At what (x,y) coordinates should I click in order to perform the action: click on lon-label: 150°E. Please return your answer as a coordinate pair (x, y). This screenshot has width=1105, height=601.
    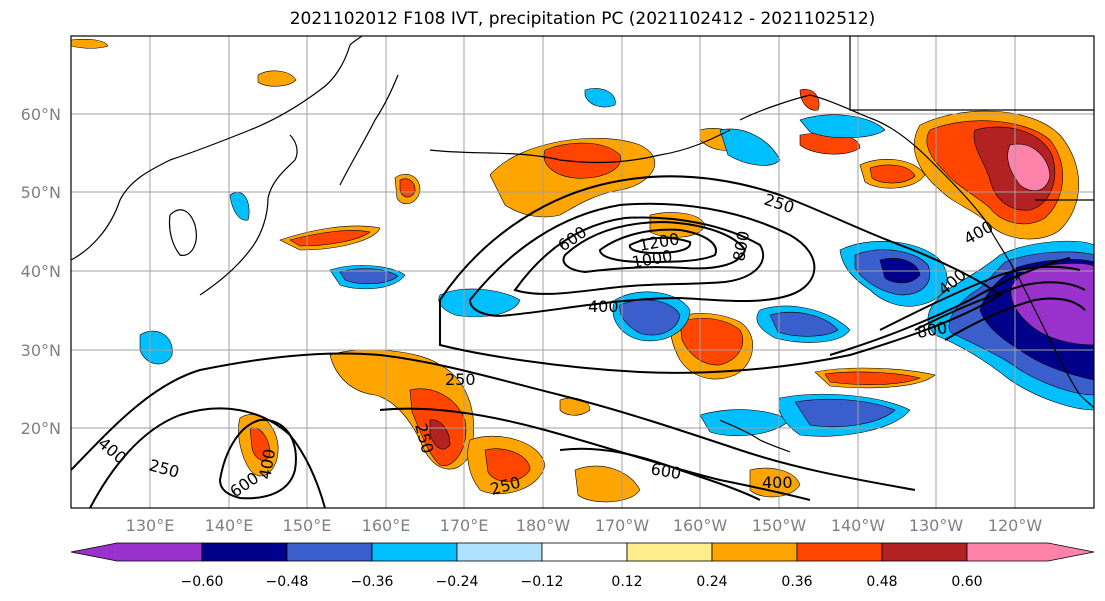
    Looking at the image, I should click on (307, 525).